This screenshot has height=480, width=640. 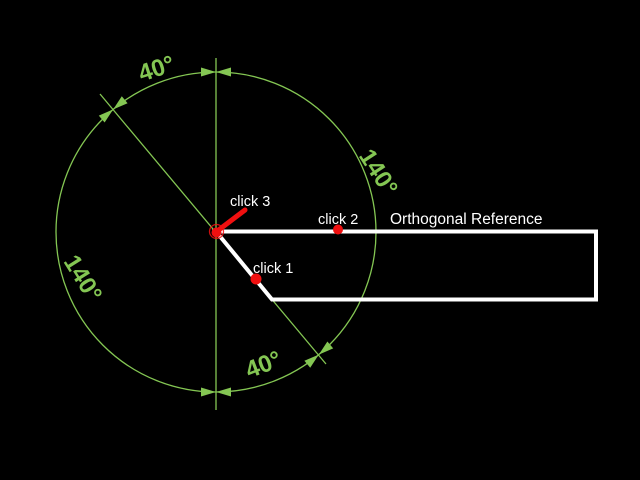 What do you see at coordinates (338, 220) in the screenshot?
I see `click-2-label: click 2` at bounding box center [338, 220].